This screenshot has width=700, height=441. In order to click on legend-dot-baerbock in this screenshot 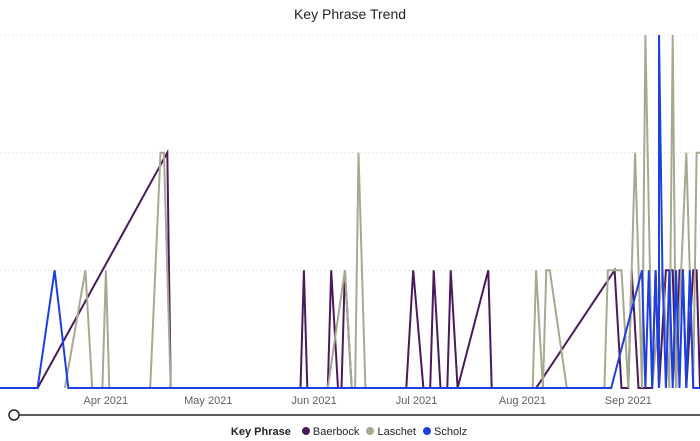, I will do `click(305, 431)`.